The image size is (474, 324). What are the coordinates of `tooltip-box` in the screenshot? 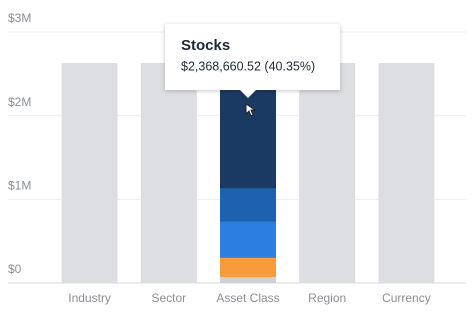 It's located at (252, 61).